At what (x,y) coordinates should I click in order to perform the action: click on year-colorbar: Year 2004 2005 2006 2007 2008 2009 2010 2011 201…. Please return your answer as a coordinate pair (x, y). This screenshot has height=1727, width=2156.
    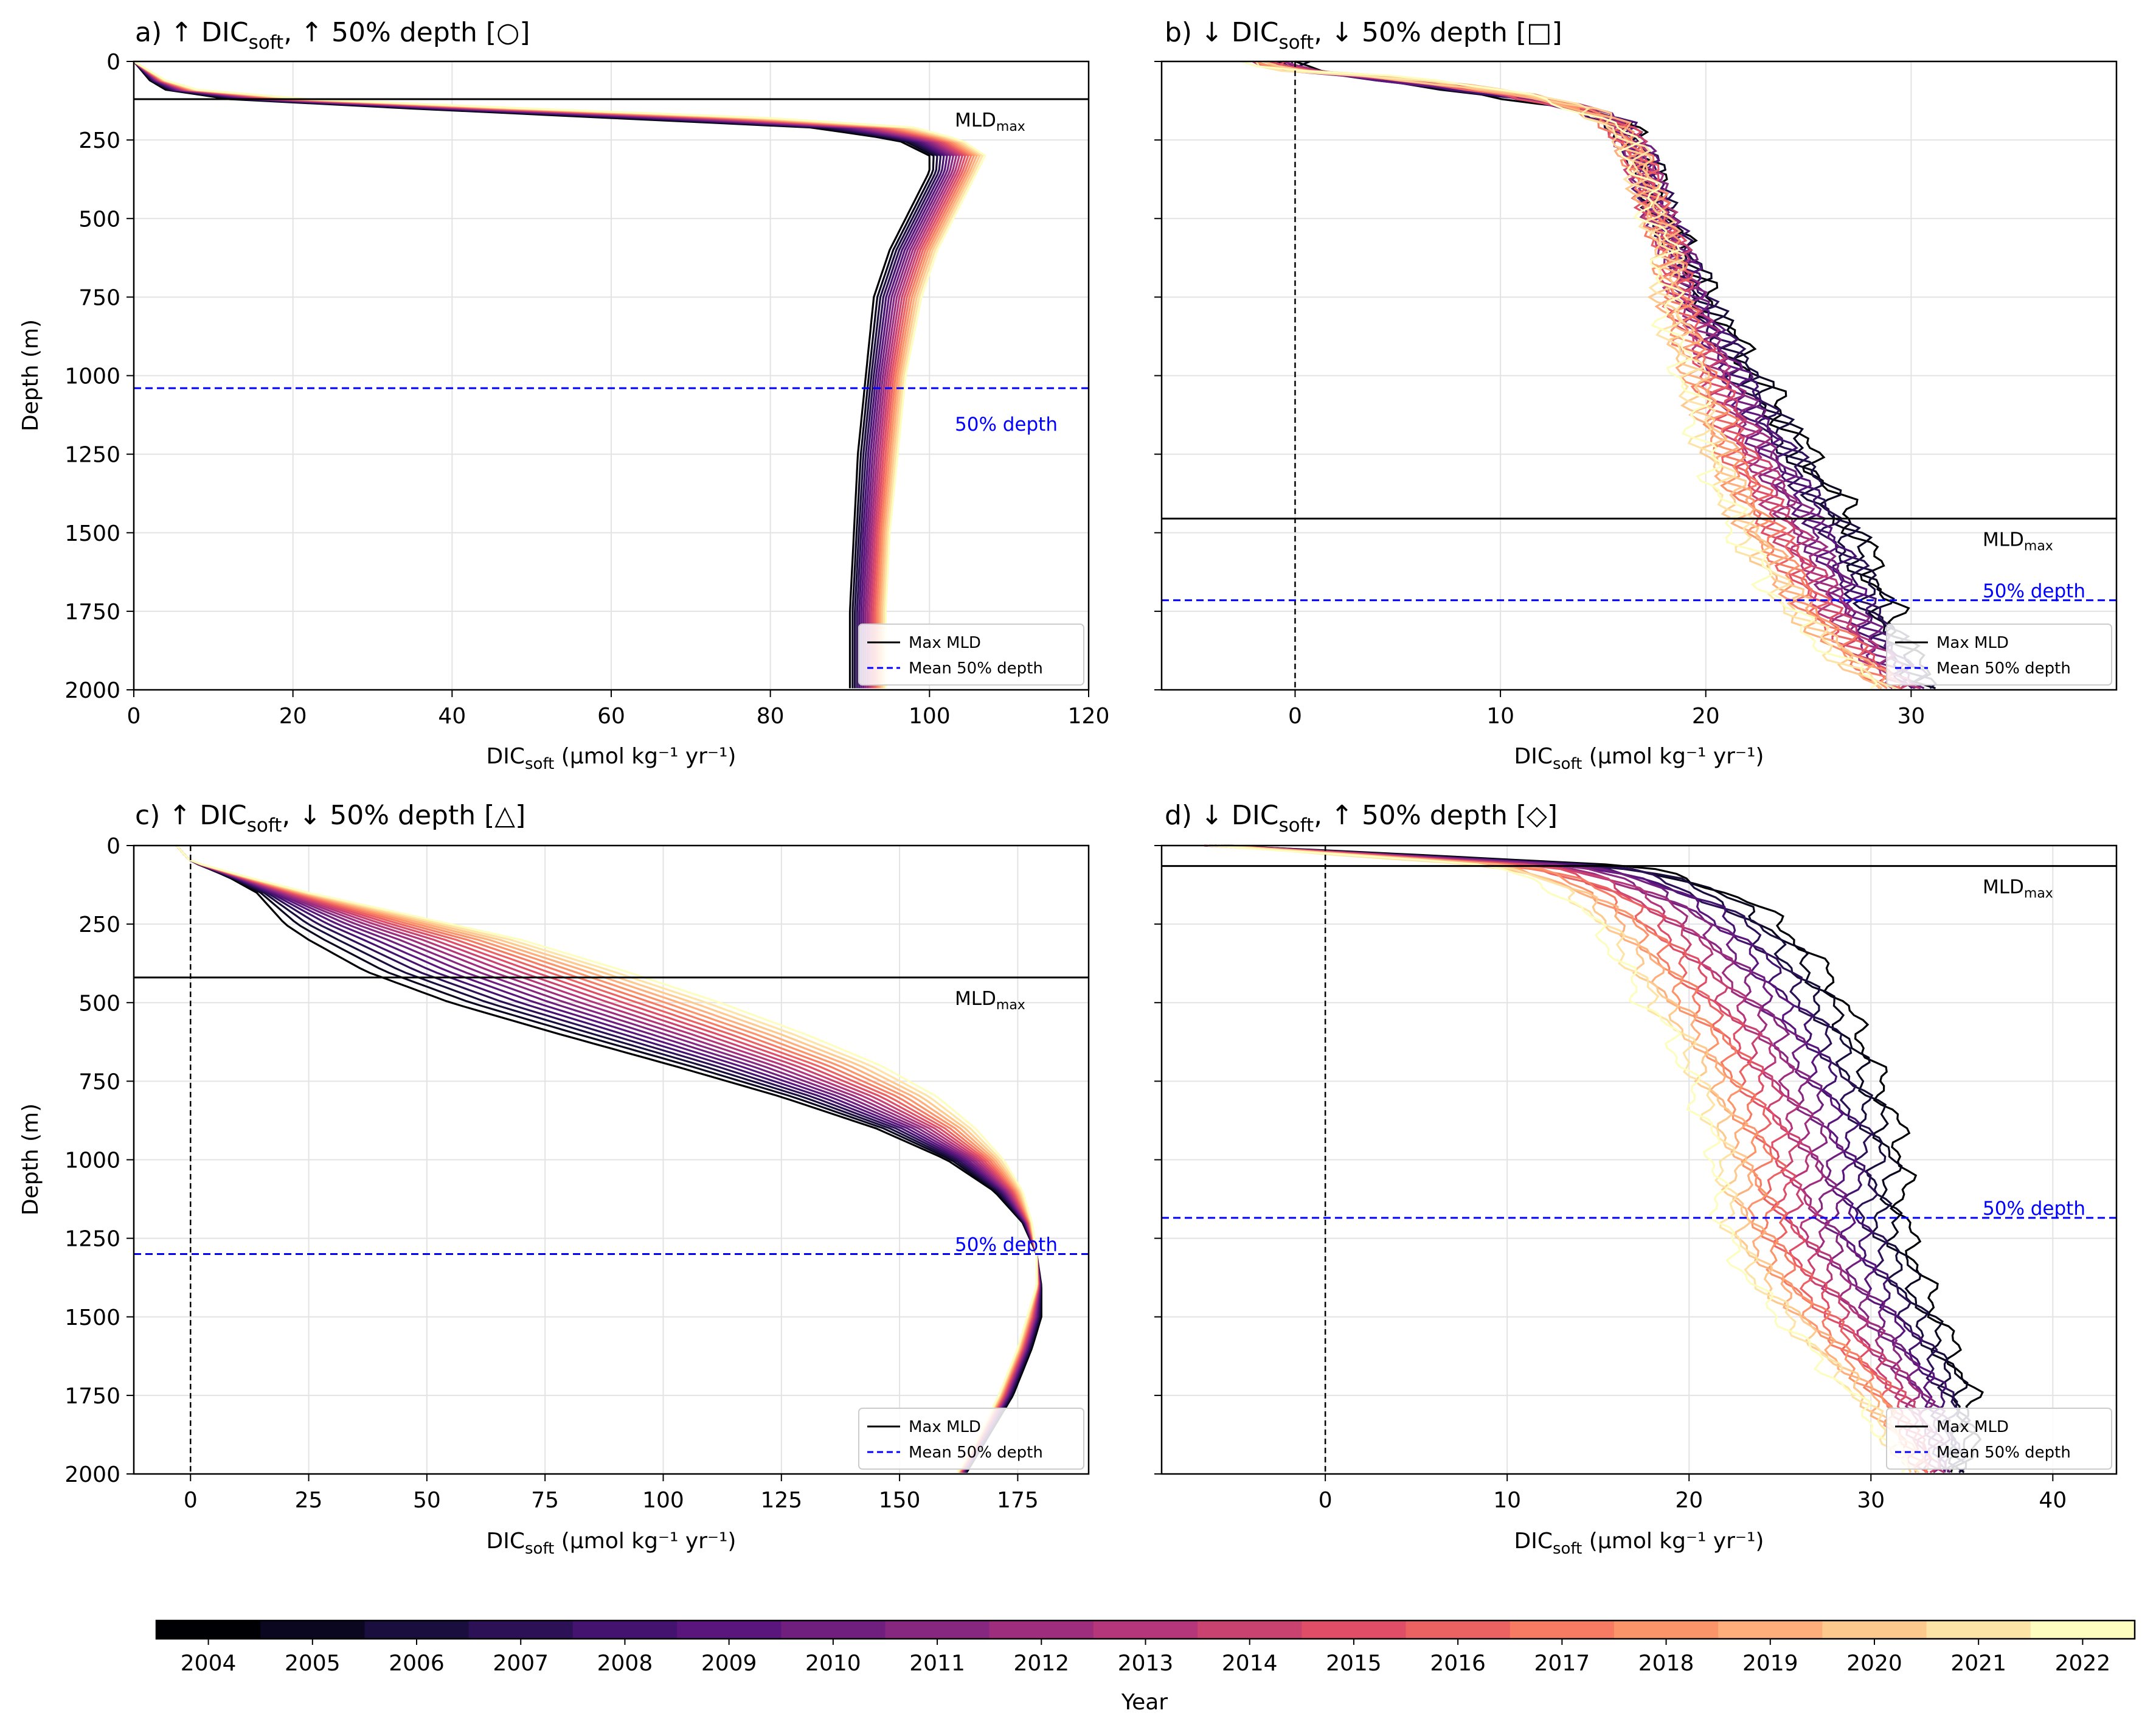
    Looking at the image, I should click on (1145, 1667).